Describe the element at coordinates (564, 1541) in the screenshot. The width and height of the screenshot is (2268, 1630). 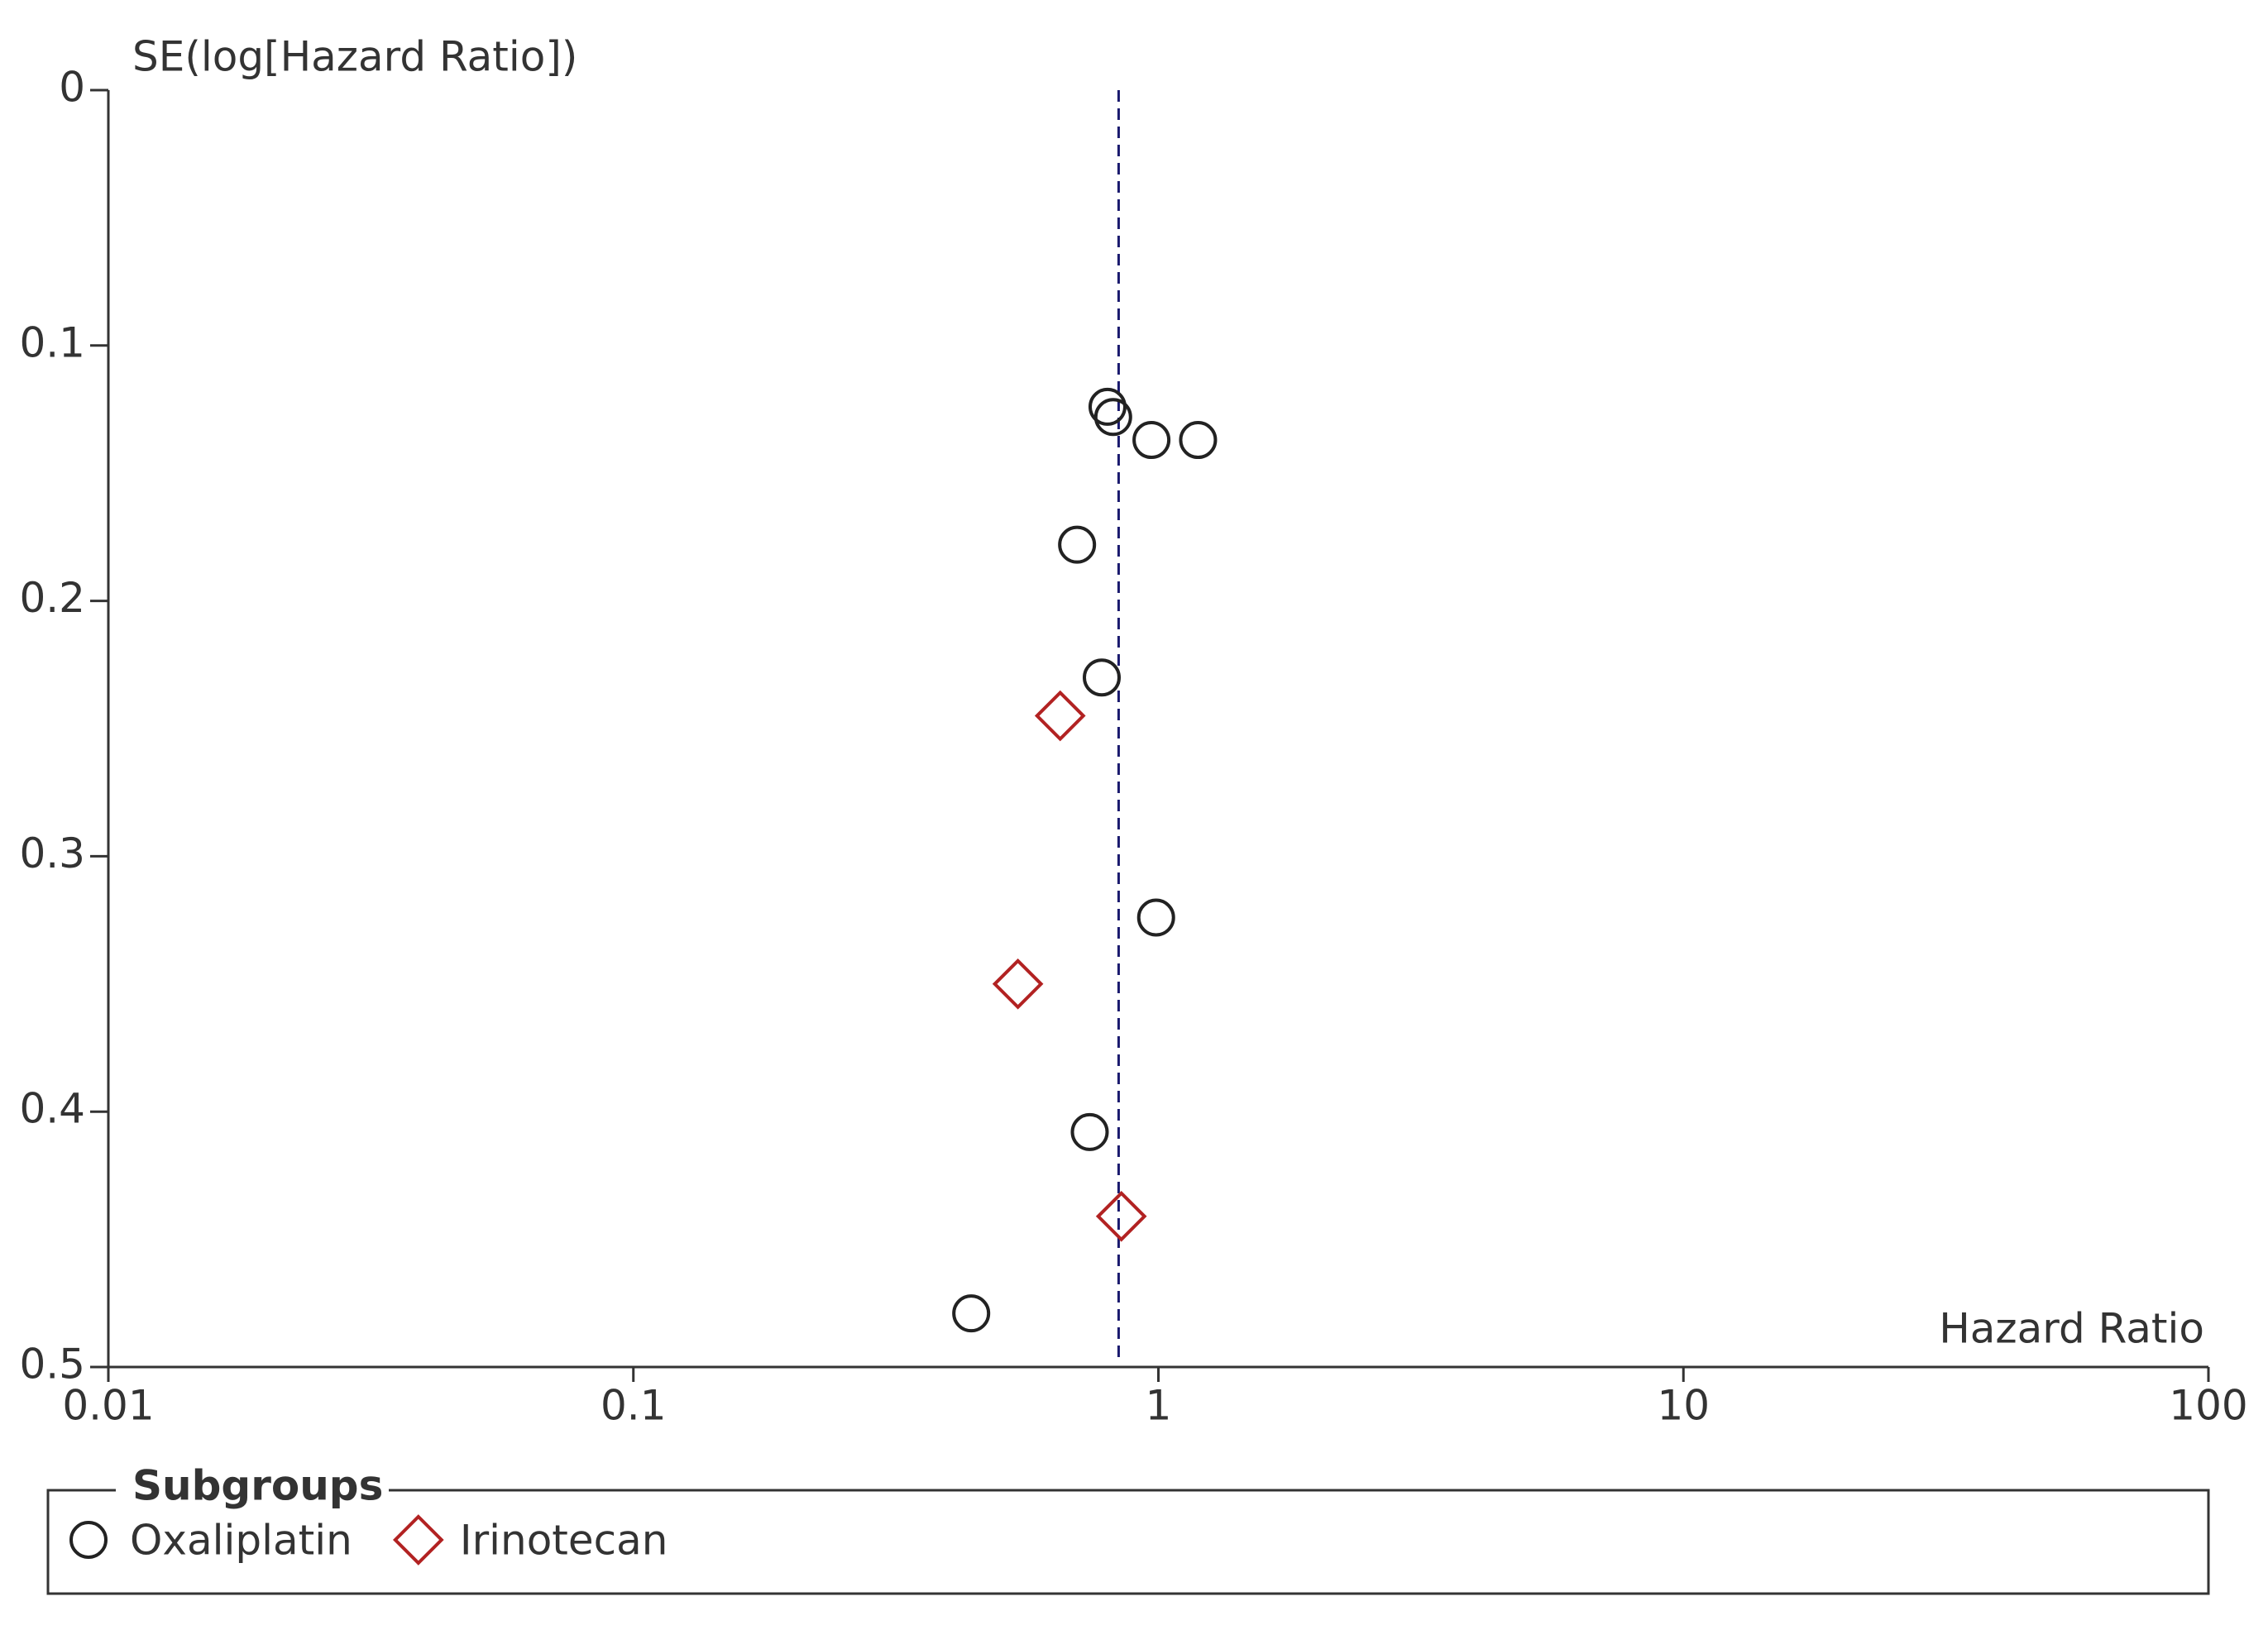
I see `legend-label: Irinotecan` at that location.